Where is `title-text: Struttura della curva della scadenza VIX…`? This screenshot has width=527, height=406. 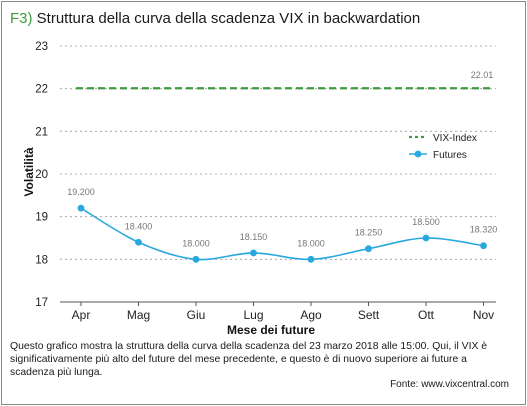 title-text: Struttura della curva della scadenza VIX… is located at coordinates (228, 18).